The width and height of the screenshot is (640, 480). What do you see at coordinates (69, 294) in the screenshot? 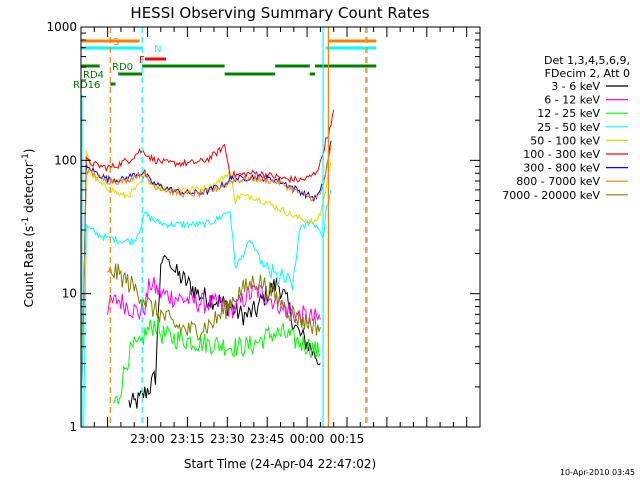
I see `y-tick-label: 10` at bounding box center [69, 294].